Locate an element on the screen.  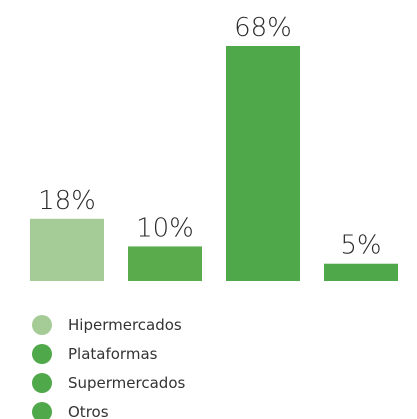
bar-plataformas is located at coordinates (165, 263).